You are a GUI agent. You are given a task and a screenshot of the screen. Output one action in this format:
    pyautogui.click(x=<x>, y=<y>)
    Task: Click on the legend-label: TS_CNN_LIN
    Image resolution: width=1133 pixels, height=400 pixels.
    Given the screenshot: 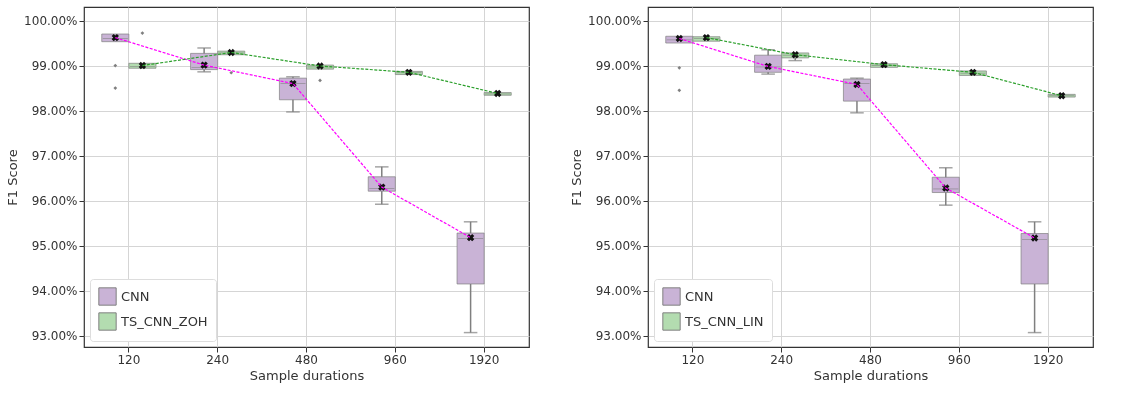 What is the action you would take?
    pyautogui.click(x=724, y=321)
    